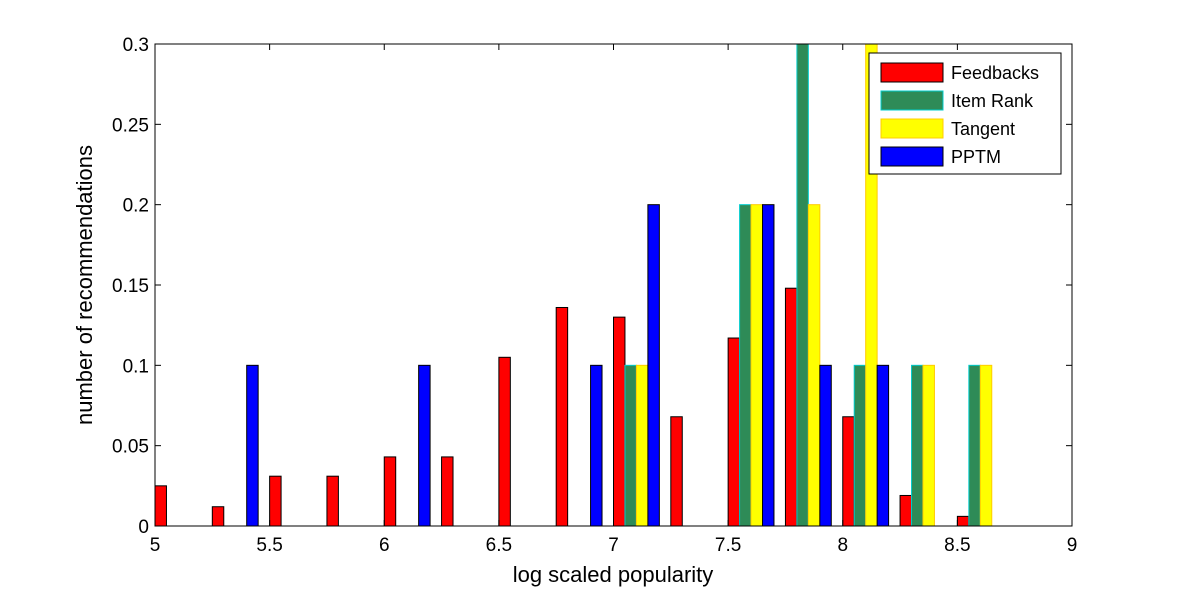 The image size is (1183, 591). What do you see at coordinates (842, 545) in the screenshot?
I see `x-tick-label: 8` at bounding box center [842, 545].